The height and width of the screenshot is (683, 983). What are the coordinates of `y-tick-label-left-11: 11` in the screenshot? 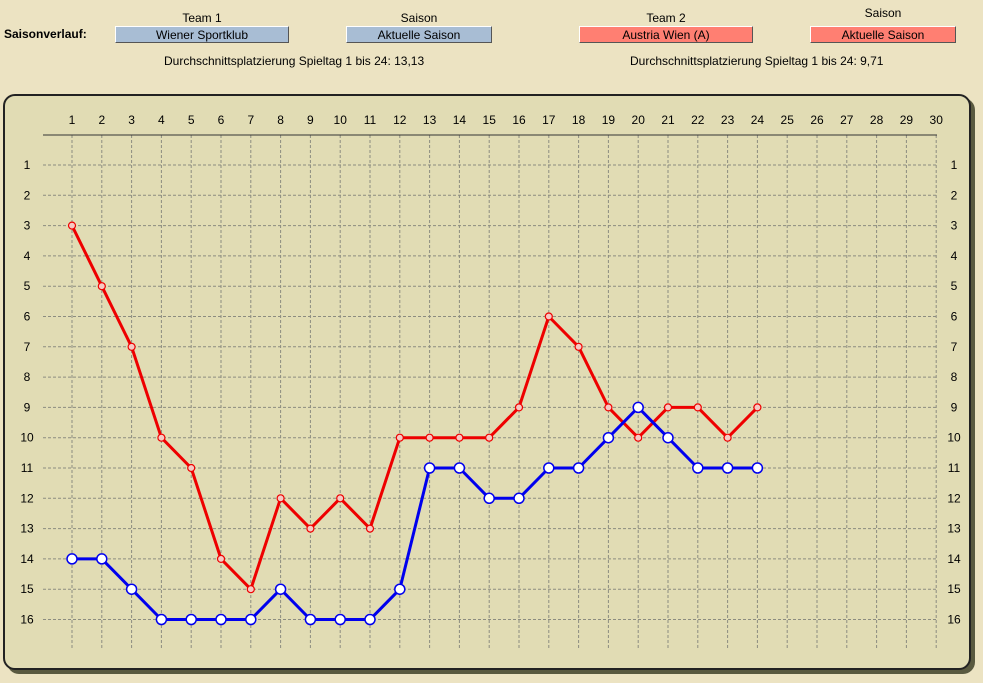 It's located at (27, 468).